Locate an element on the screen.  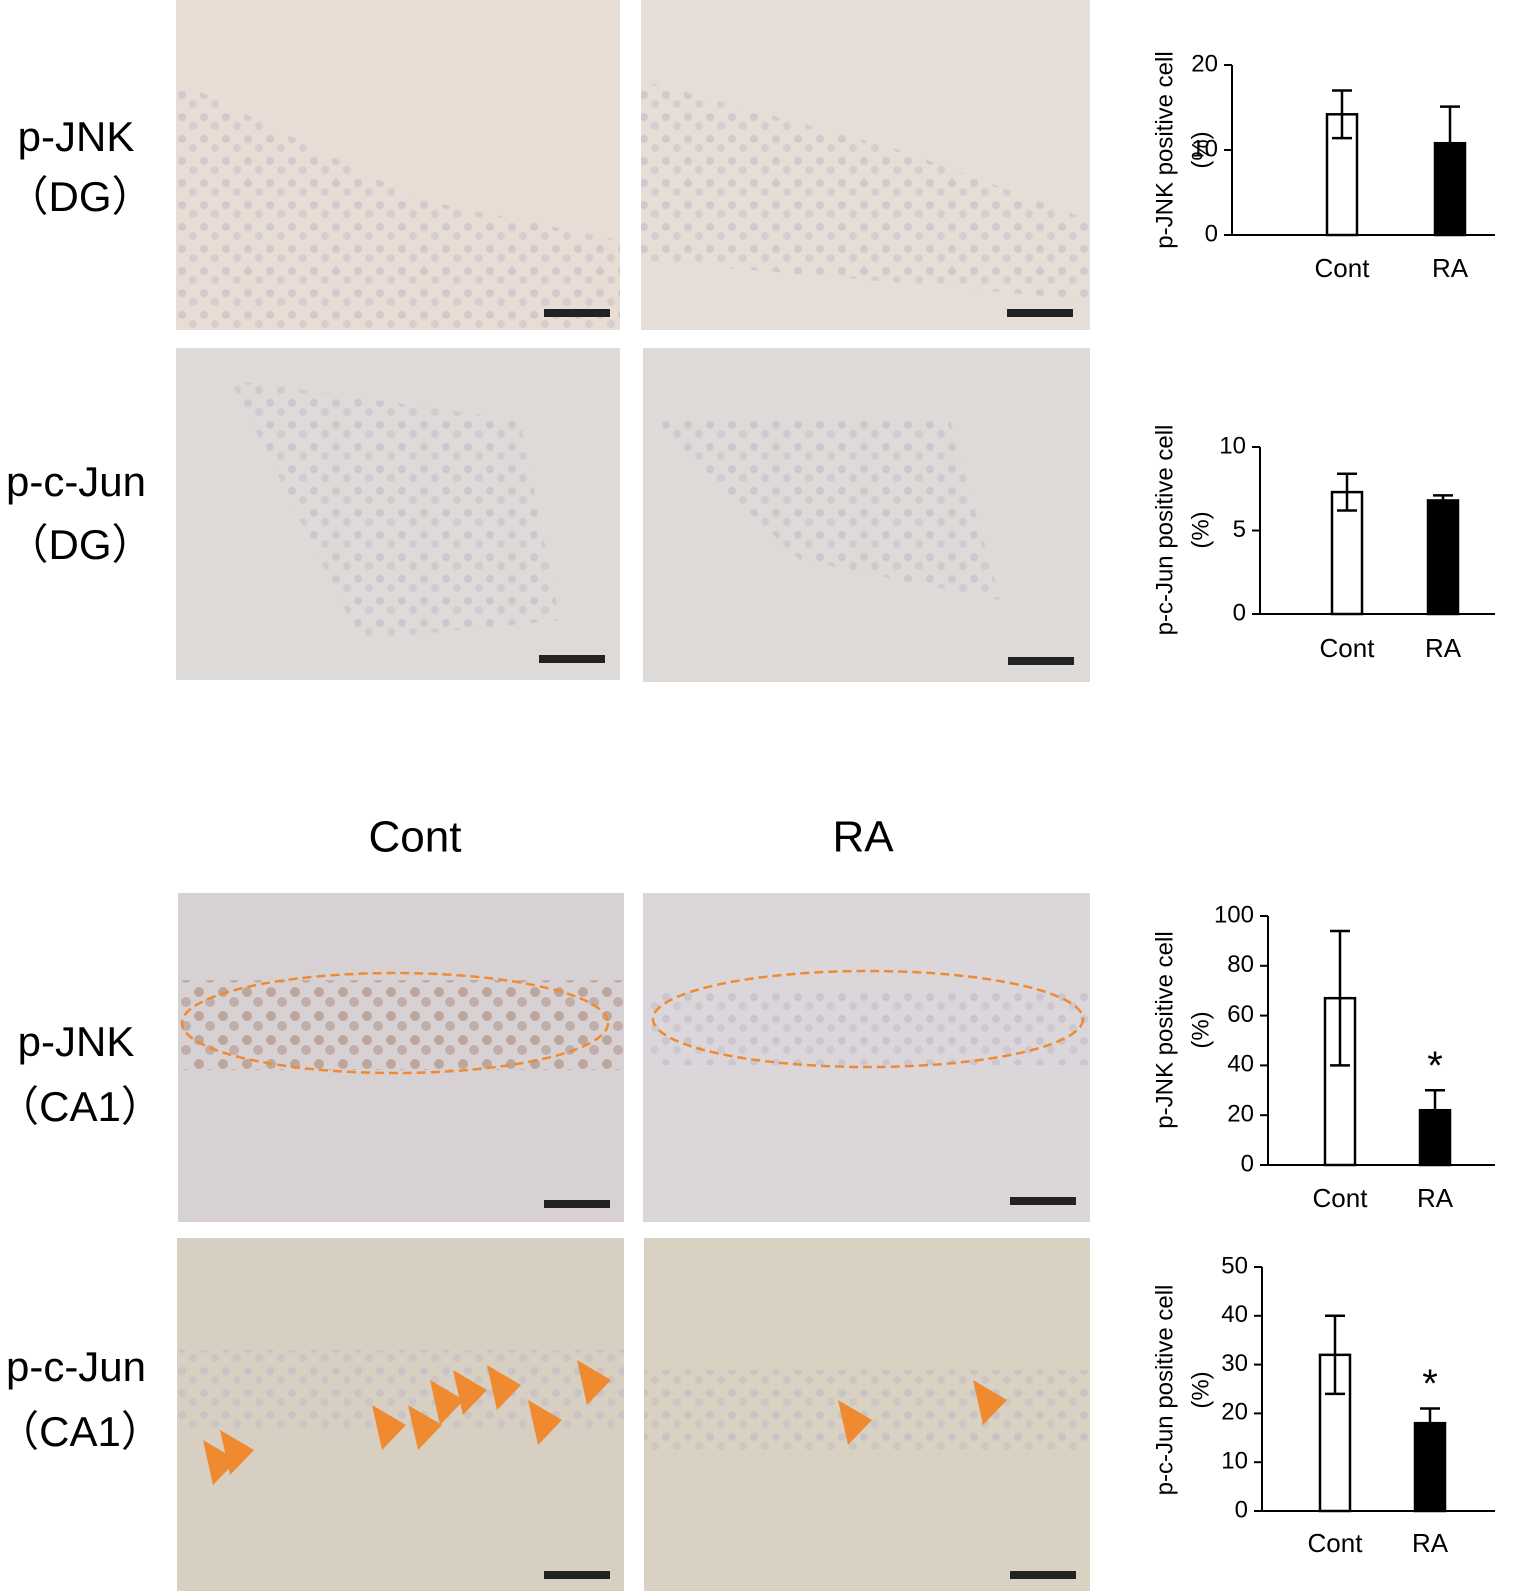
y-tick-label: 60 is located at coordinates (1240, 1014).